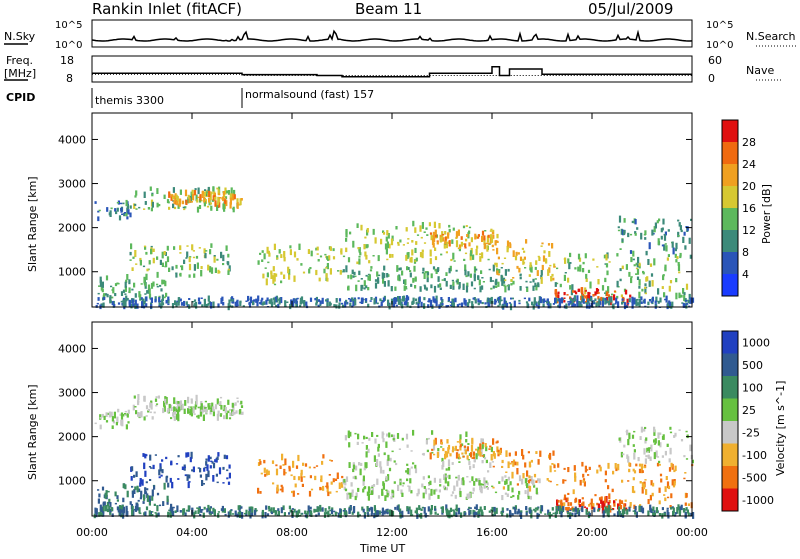 The height and width of the screenshot is (559, 800). What do you see at coordinates (388, 9) in the screenshot?
I see `beam-title: Beam 11` at bounding box center [388, 9].